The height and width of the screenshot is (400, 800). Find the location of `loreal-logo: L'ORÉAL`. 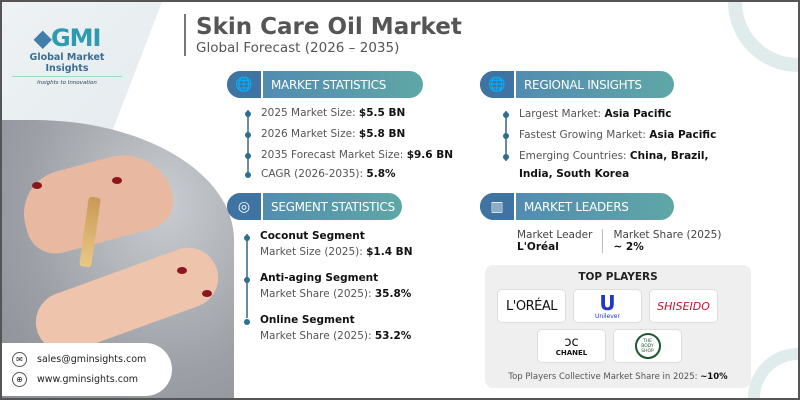

loreal-logo: L'ORÉAL is located at coordinates (531, 306).